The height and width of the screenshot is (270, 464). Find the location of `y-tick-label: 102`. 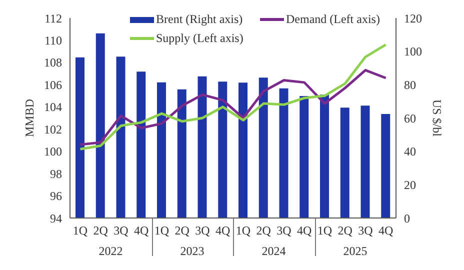

y-tick-label: 102 is located at coordinates (53, 129).